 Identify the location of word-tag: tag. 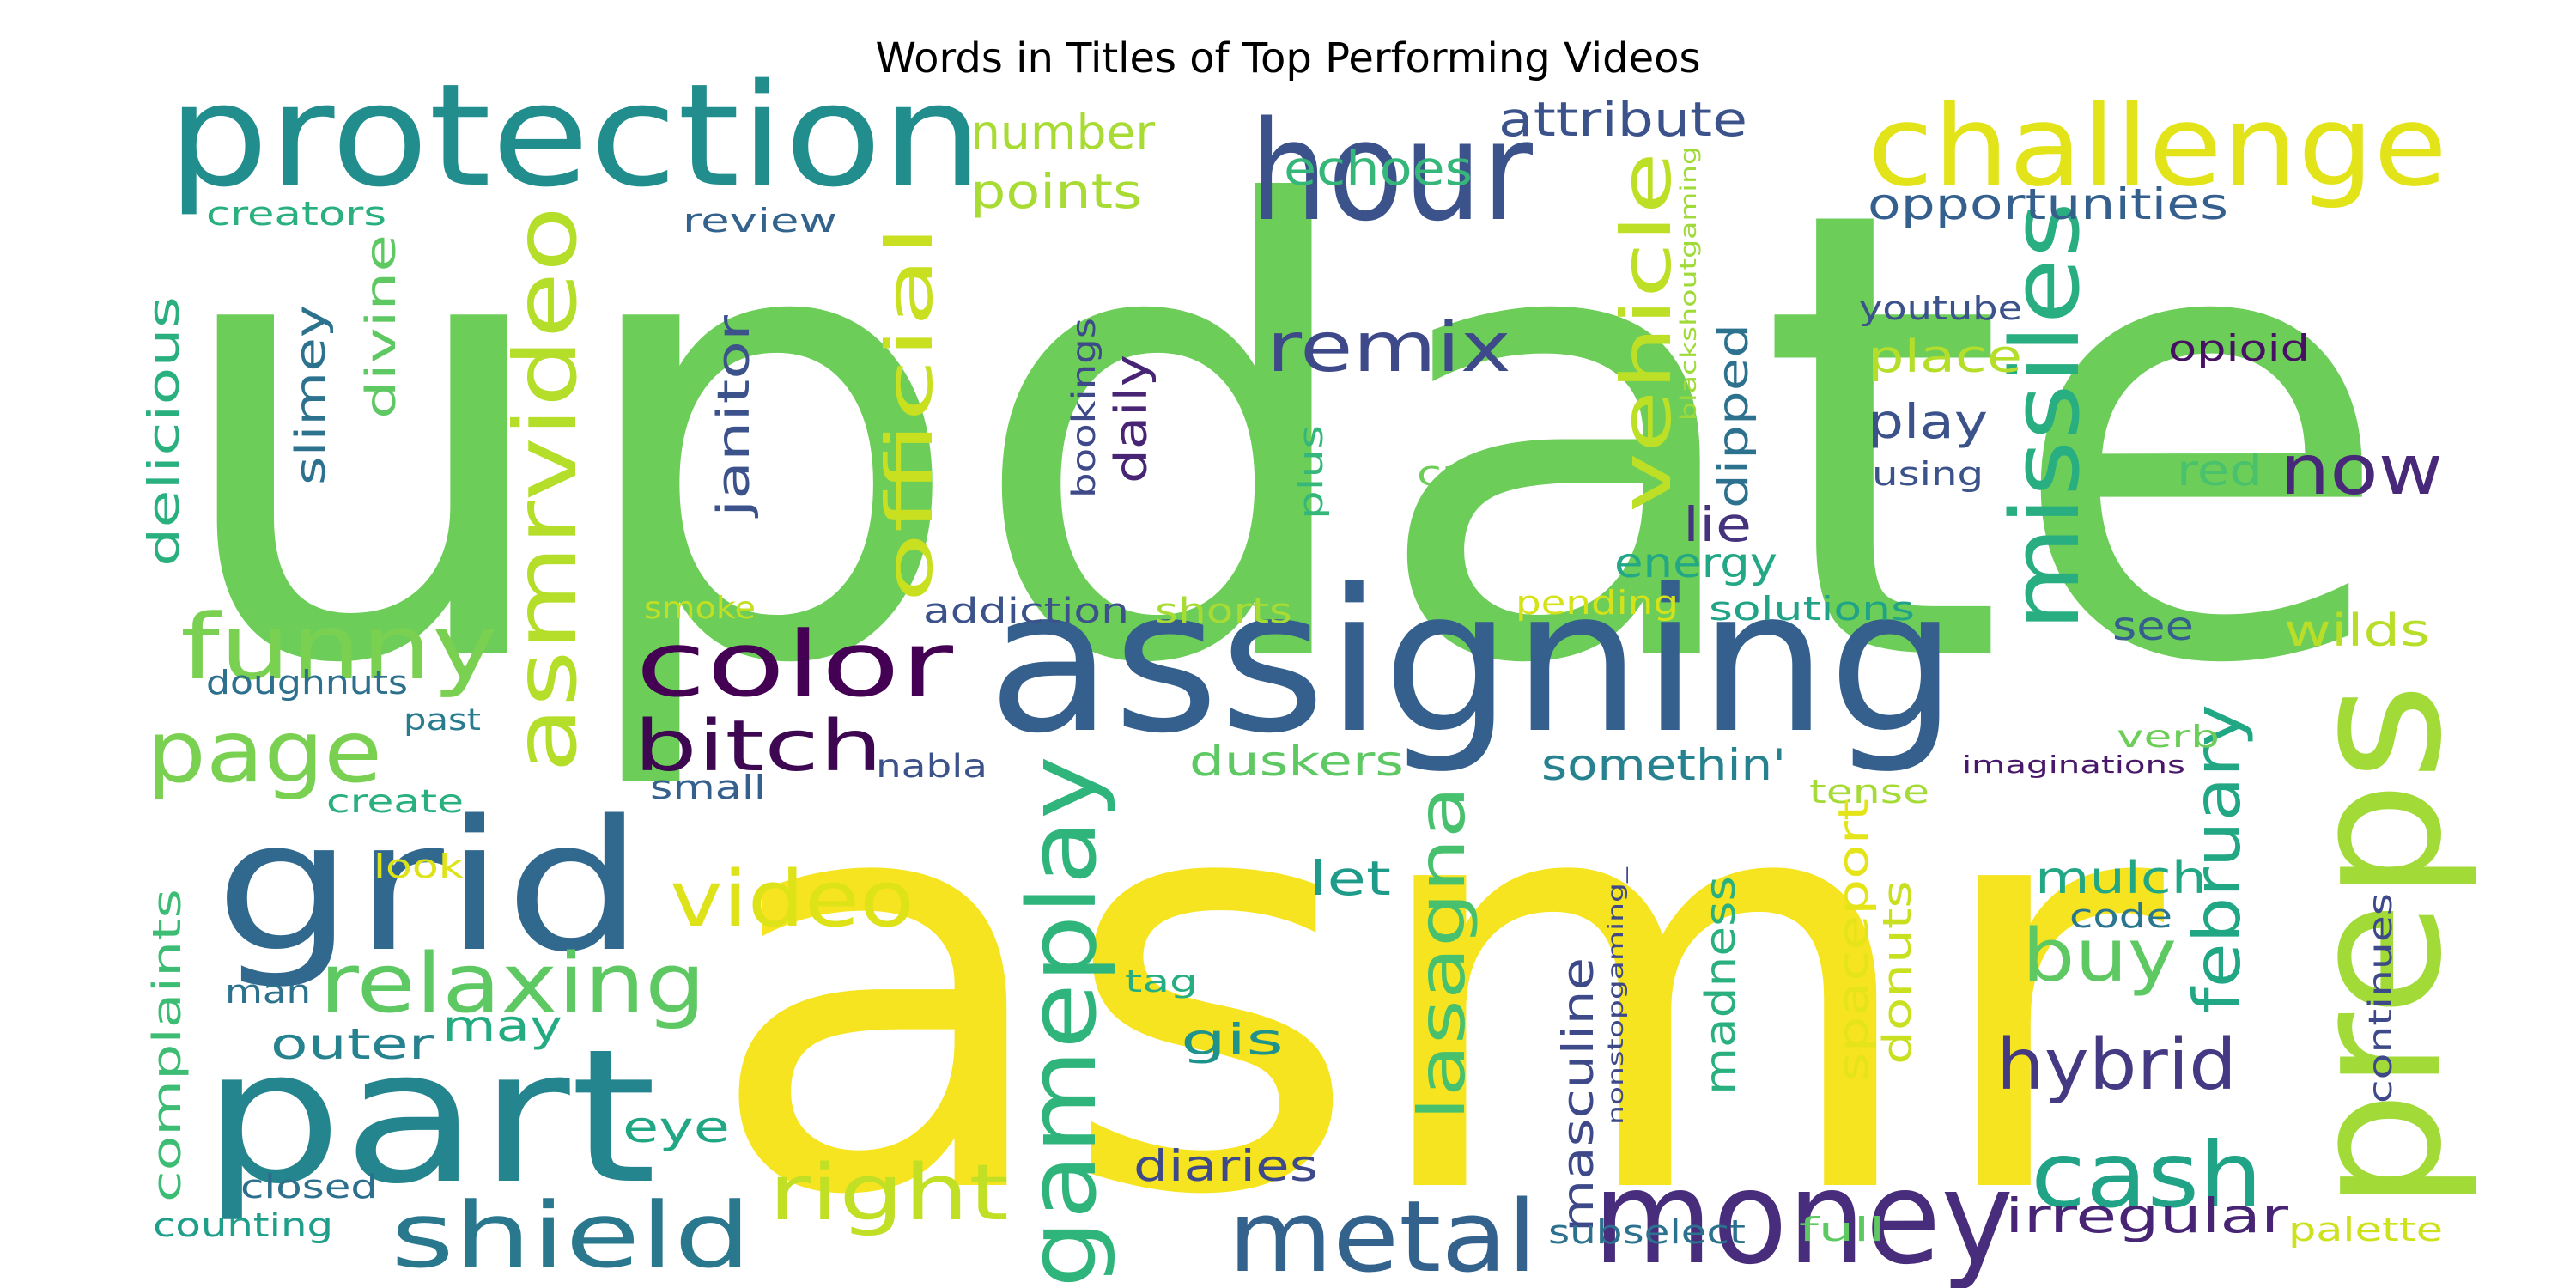
(1162, 981).